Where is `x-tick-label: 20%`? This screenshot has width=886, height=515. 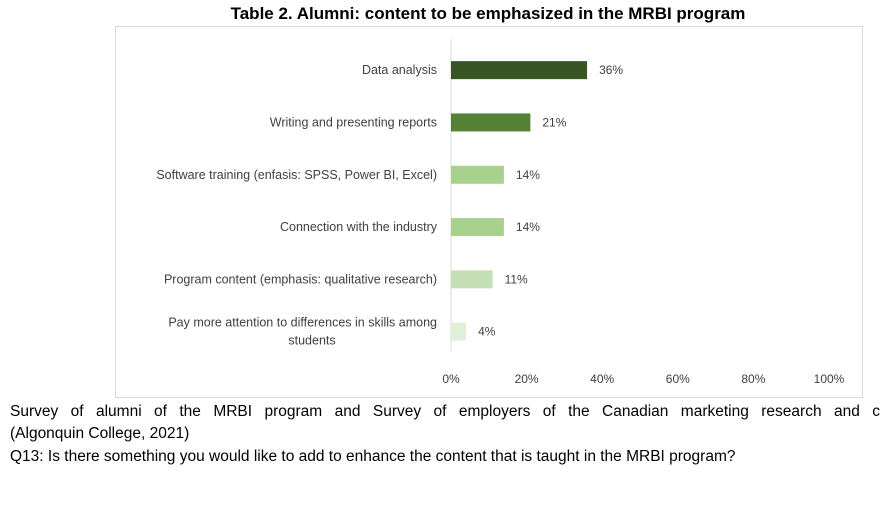
x-tick-label: 20% is located at coordinates (527, 379).